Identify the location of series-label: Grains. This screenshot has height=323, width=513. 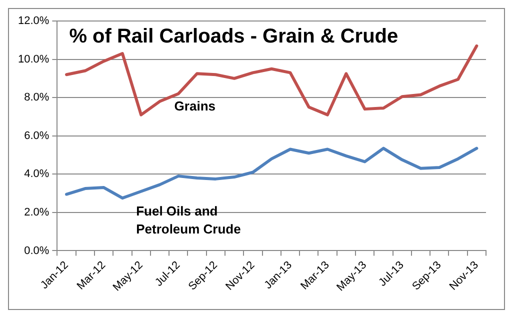
(195, 106).